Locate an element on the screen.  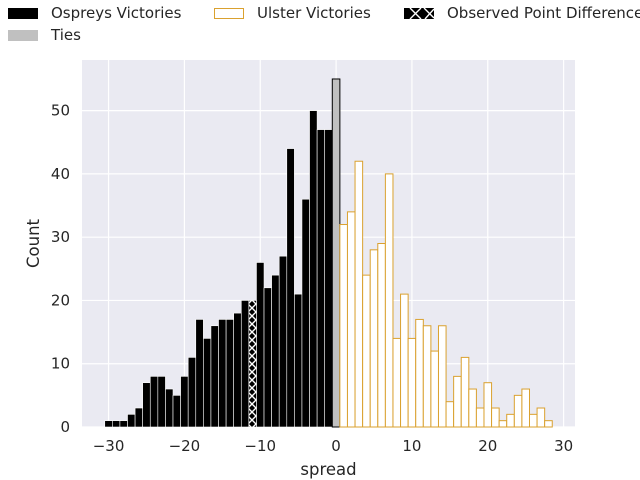
y-tick-label: 10 is located at coordinates (60, 364).